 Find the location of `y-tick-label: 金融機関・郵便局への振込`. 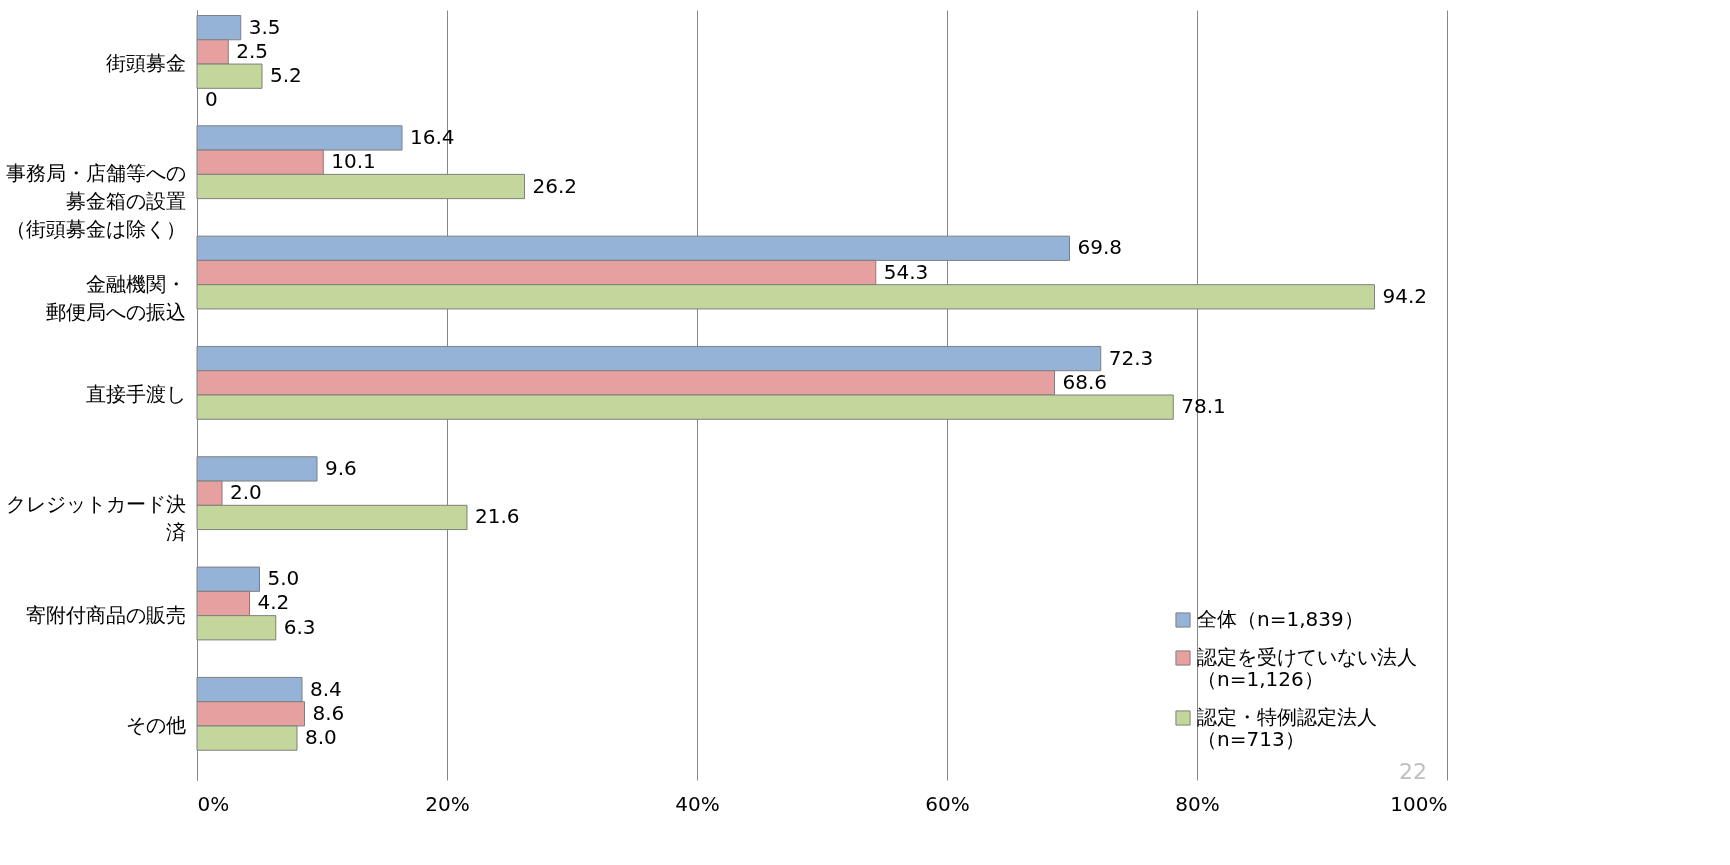

y-tick-label: 金融機関・郵便局への振込 is located at coordinates (115, 297).